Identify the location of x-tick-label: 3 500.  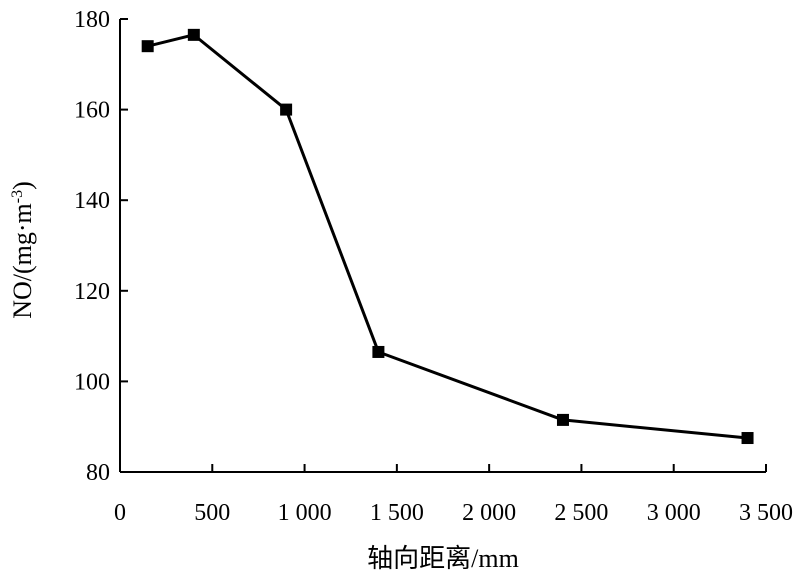
(766, 513).